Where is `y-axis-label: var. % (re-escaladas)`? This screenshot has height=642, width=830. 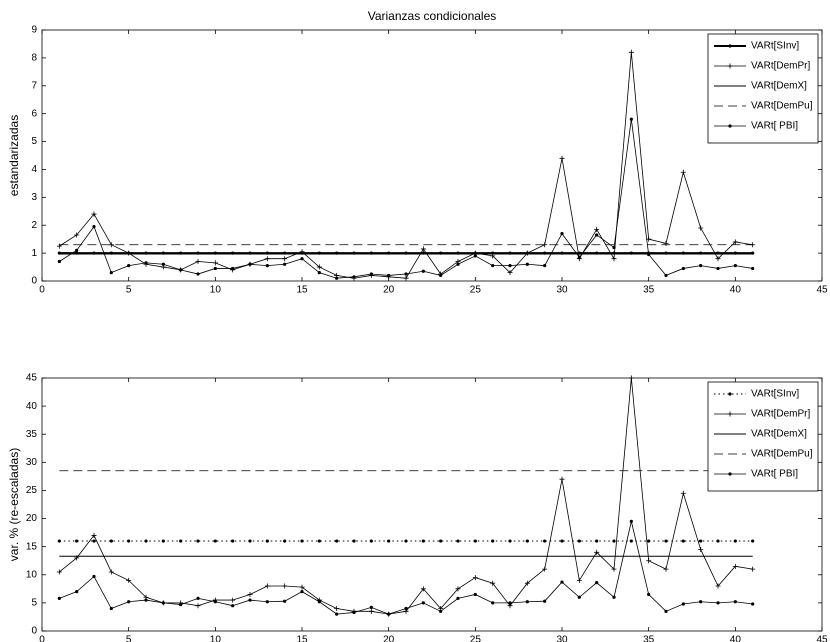
y-axis-label: var. % (re-escaladas) is located at coordinates (14, 504).